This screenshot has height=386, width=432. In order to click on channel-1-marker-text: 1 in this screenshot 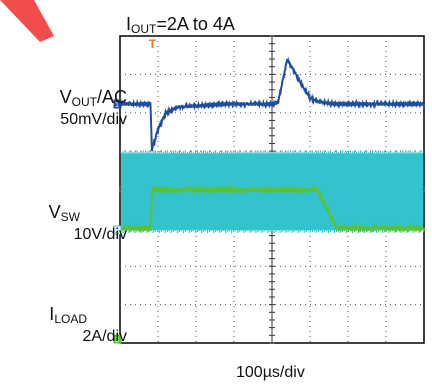, I will do `click(117, 105)`.